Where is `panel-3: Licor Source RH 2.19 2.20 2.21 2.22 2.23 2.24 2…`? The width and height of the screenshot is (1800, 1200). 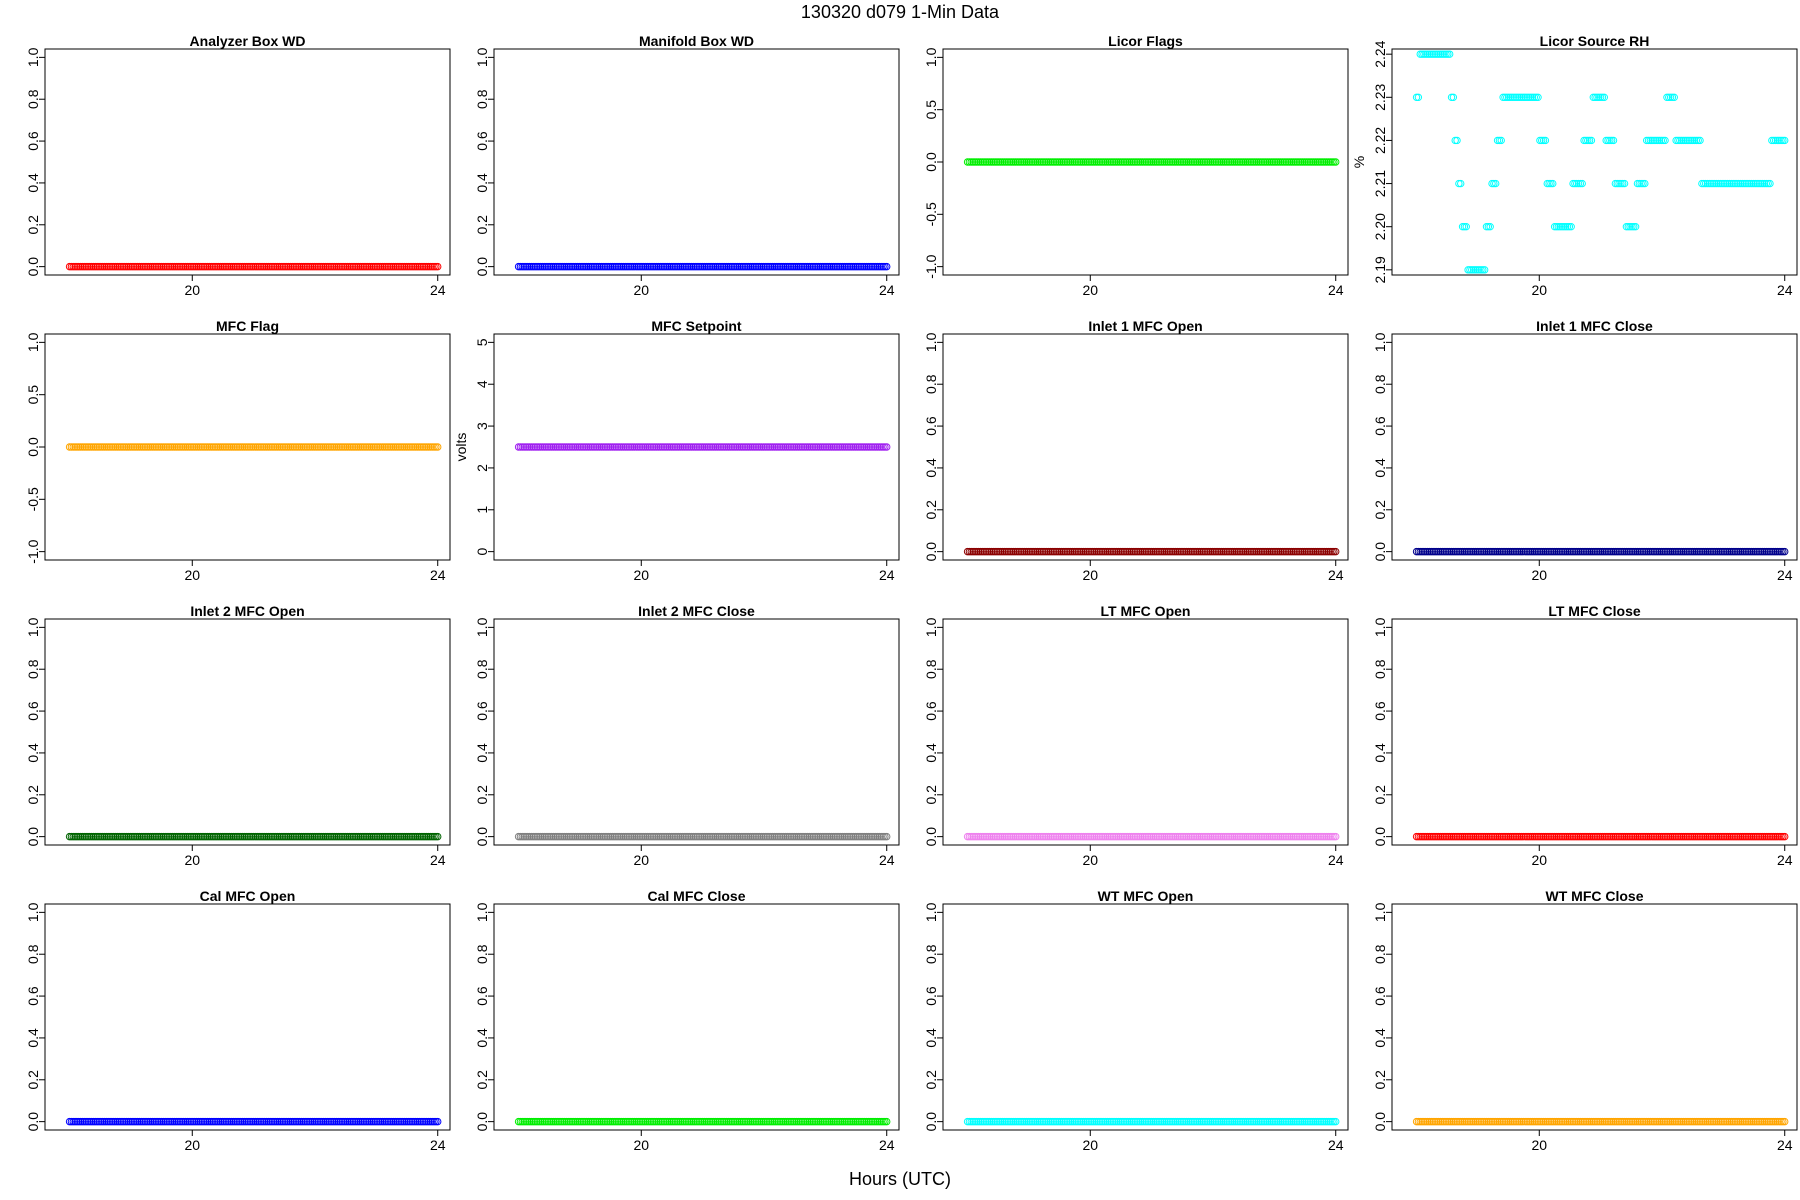 panel-3: Licor Source RH 2.19 2.20 2.21 2.22 2.23 2.24 2… is located at coordinates (1574, 165).